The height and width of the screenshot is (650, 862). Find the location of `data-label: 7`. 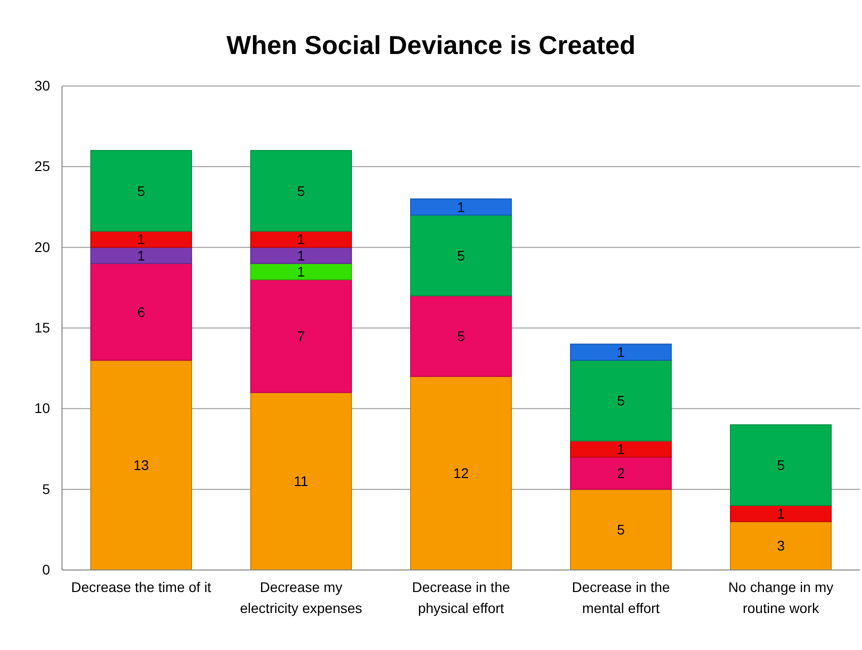

data-label: 7 is located at coordinates (301, 336).